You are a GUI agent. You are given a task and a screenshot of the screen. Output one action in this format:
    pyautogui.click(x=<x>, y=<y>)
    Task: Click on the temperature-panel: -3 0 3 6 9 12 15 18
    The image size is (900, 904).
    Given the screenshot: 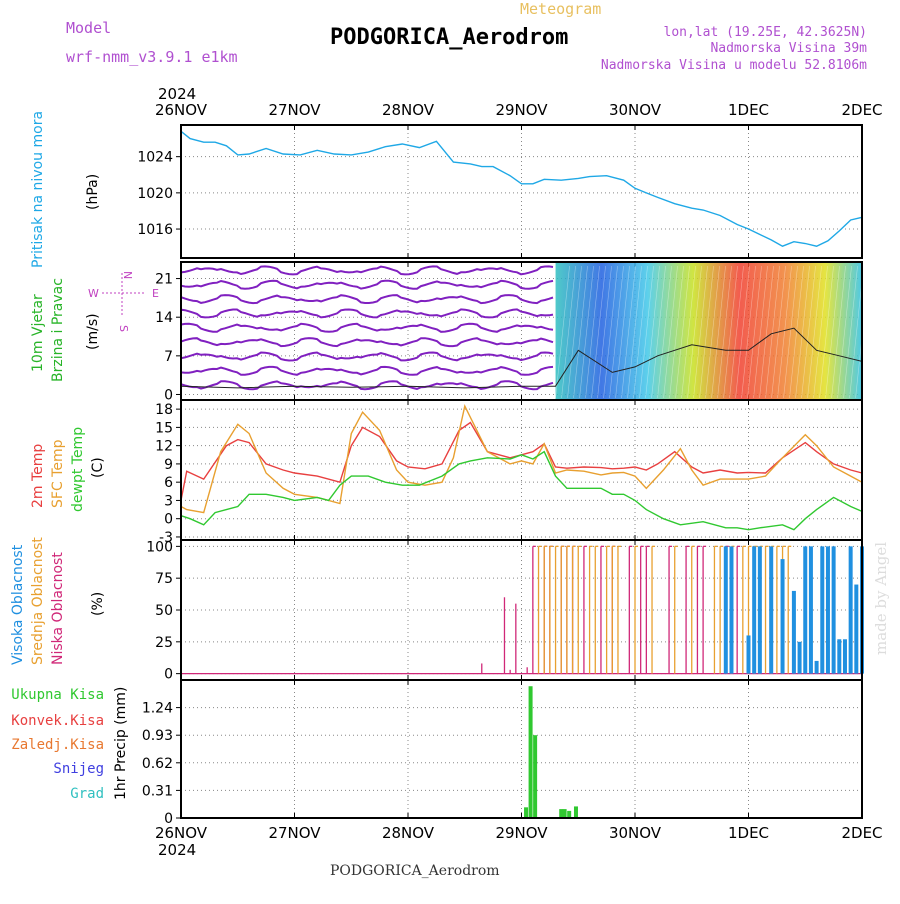 What is the action you would take?
    pyautogui.click(x=509, y=472)
    